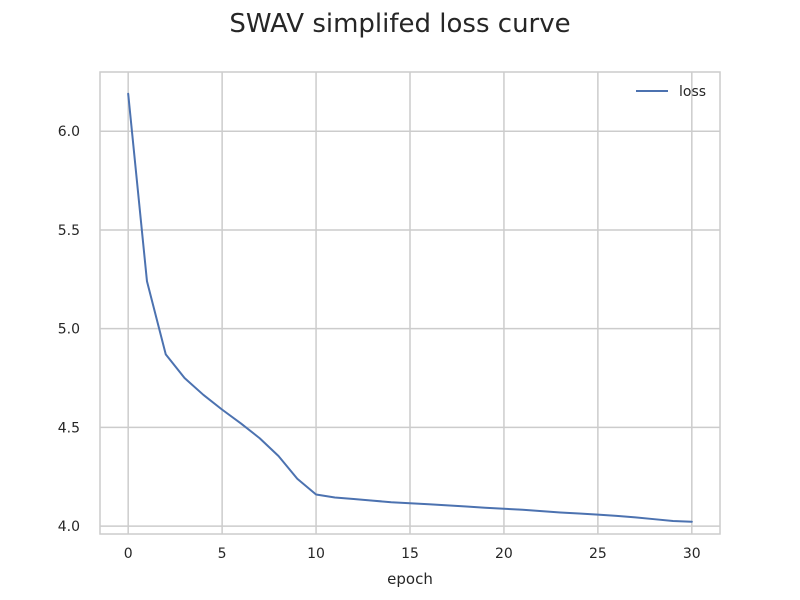 This screenshot has height=600, width=800. I want to click on x-axis-ticks: 0 5 10 15 20 25 30, so click(412, 554).